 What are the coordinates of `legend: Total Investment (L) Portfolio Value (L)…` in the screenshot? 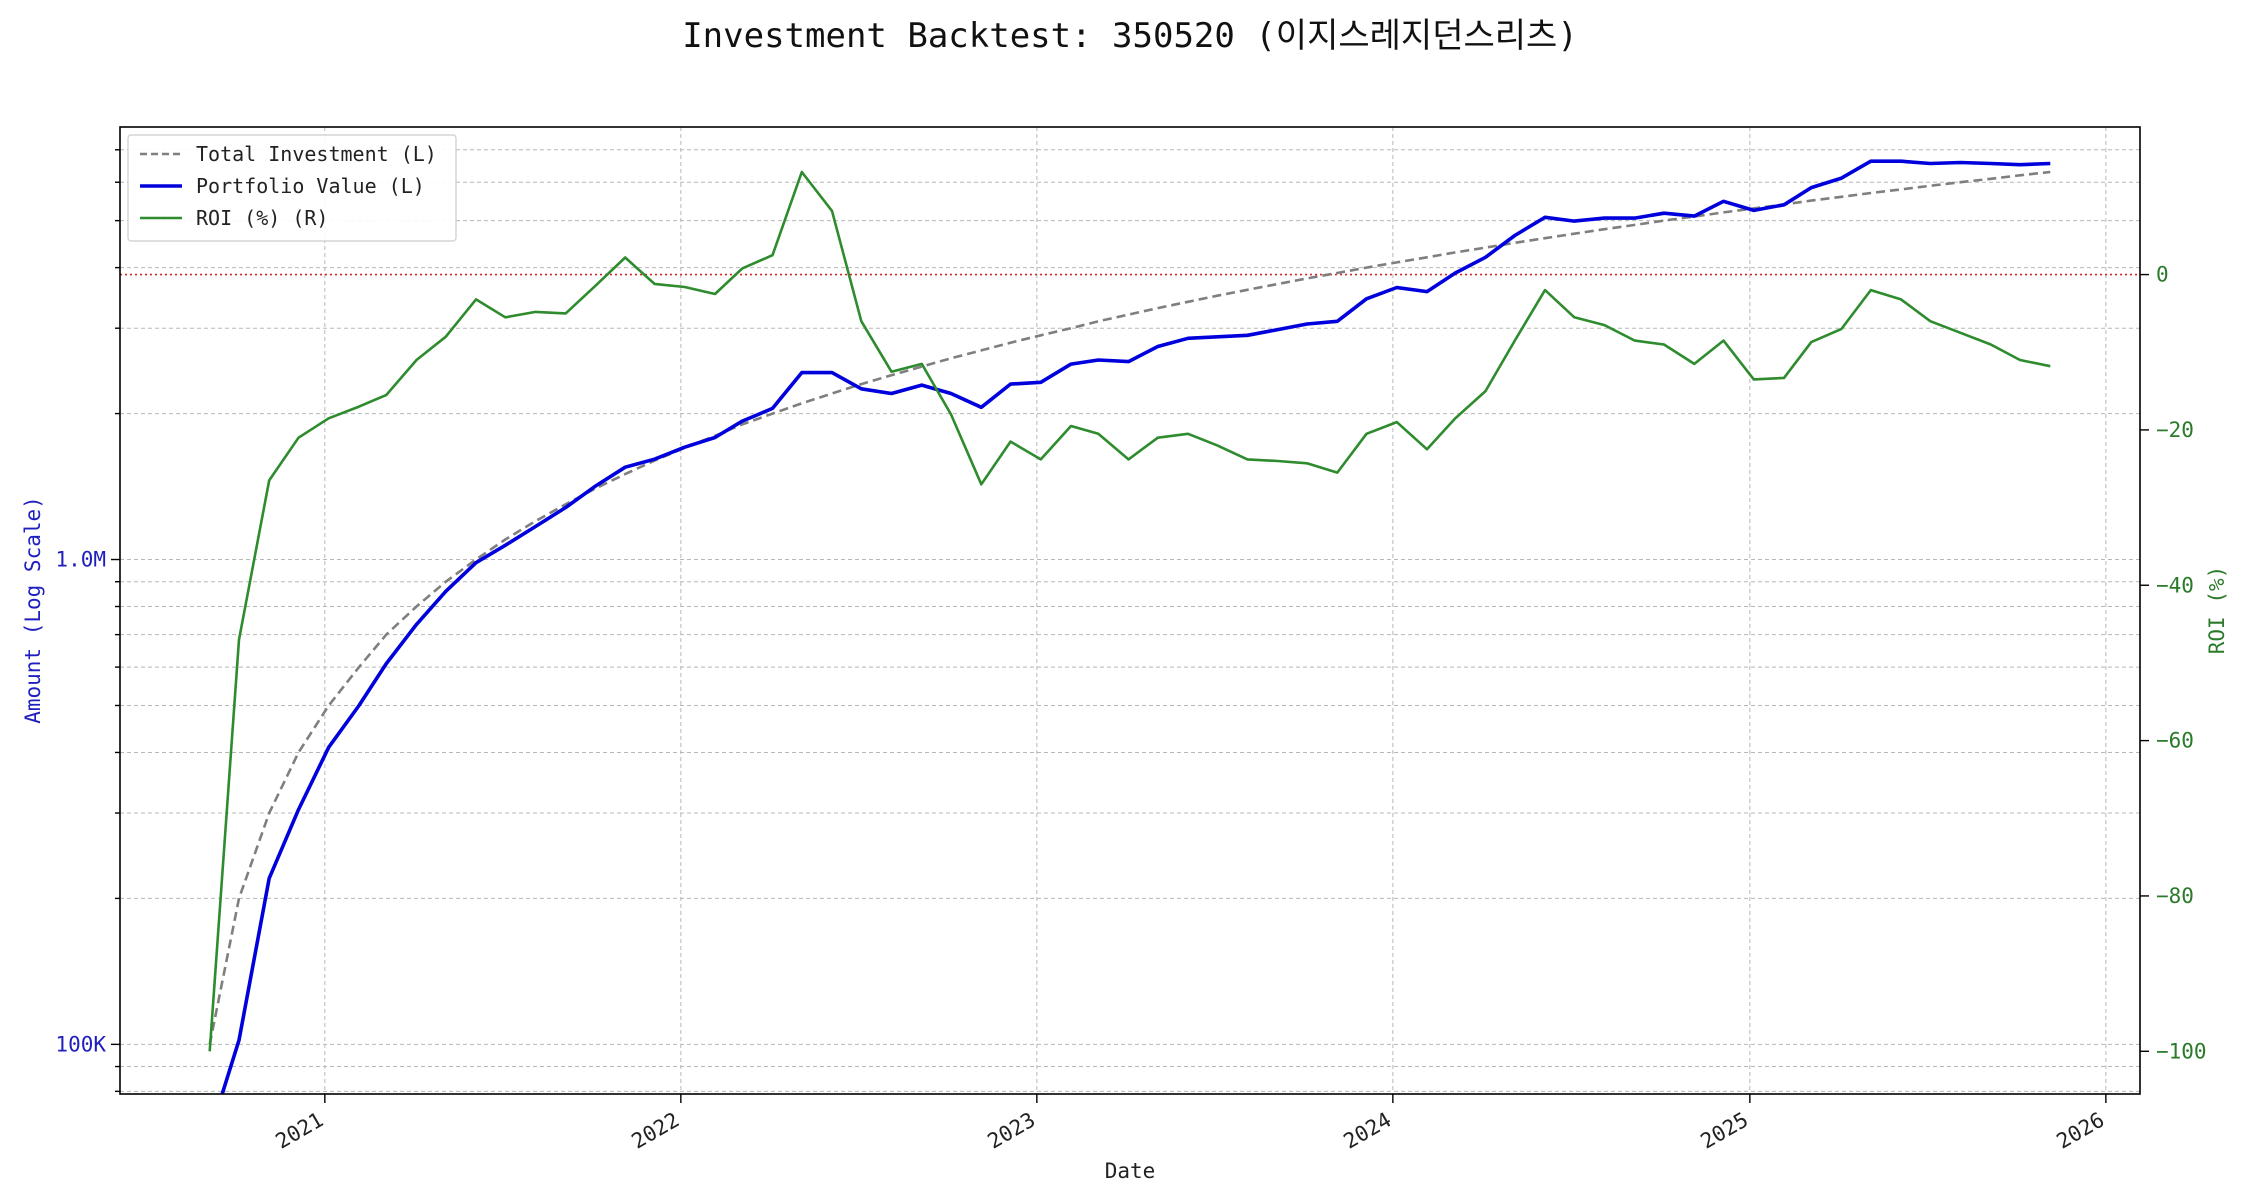 It's located at (292, 188).